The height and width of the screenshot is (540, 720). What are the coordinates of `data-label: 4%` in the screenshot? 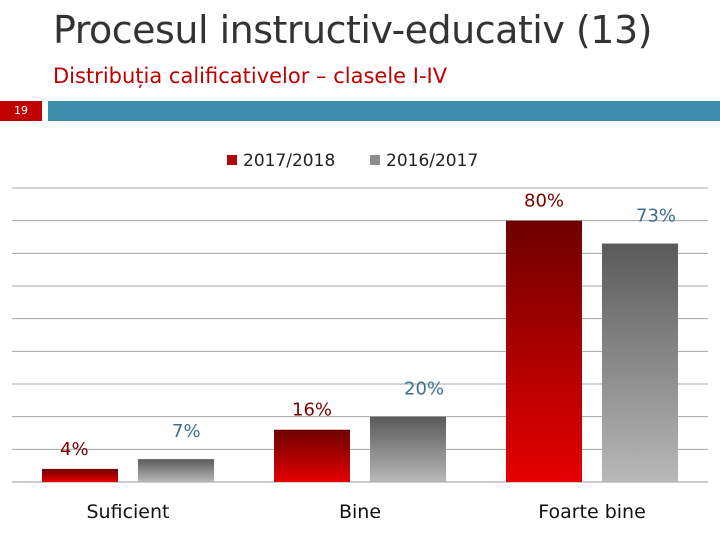 It's located at (74, 449).